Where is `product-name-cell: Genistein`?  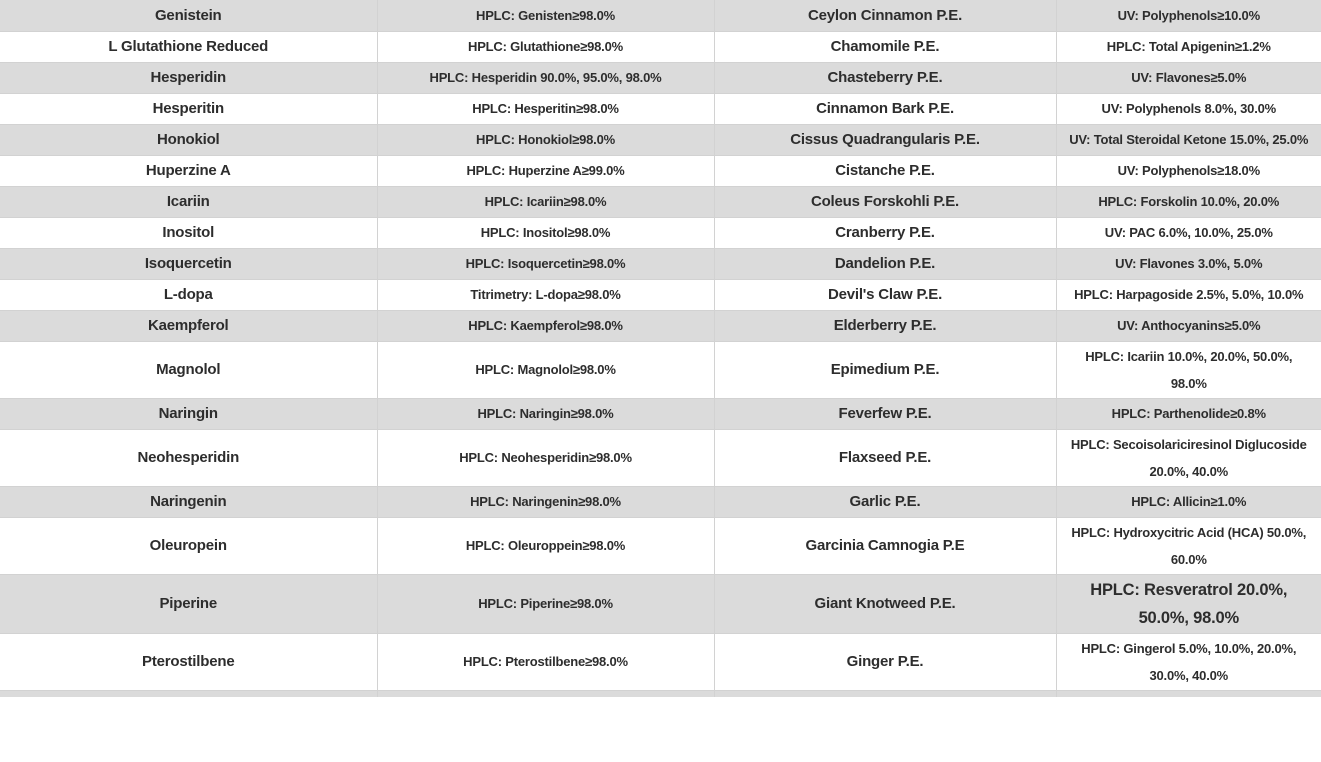 product-name-cell: Genistein is located at coordinates (189, 16).